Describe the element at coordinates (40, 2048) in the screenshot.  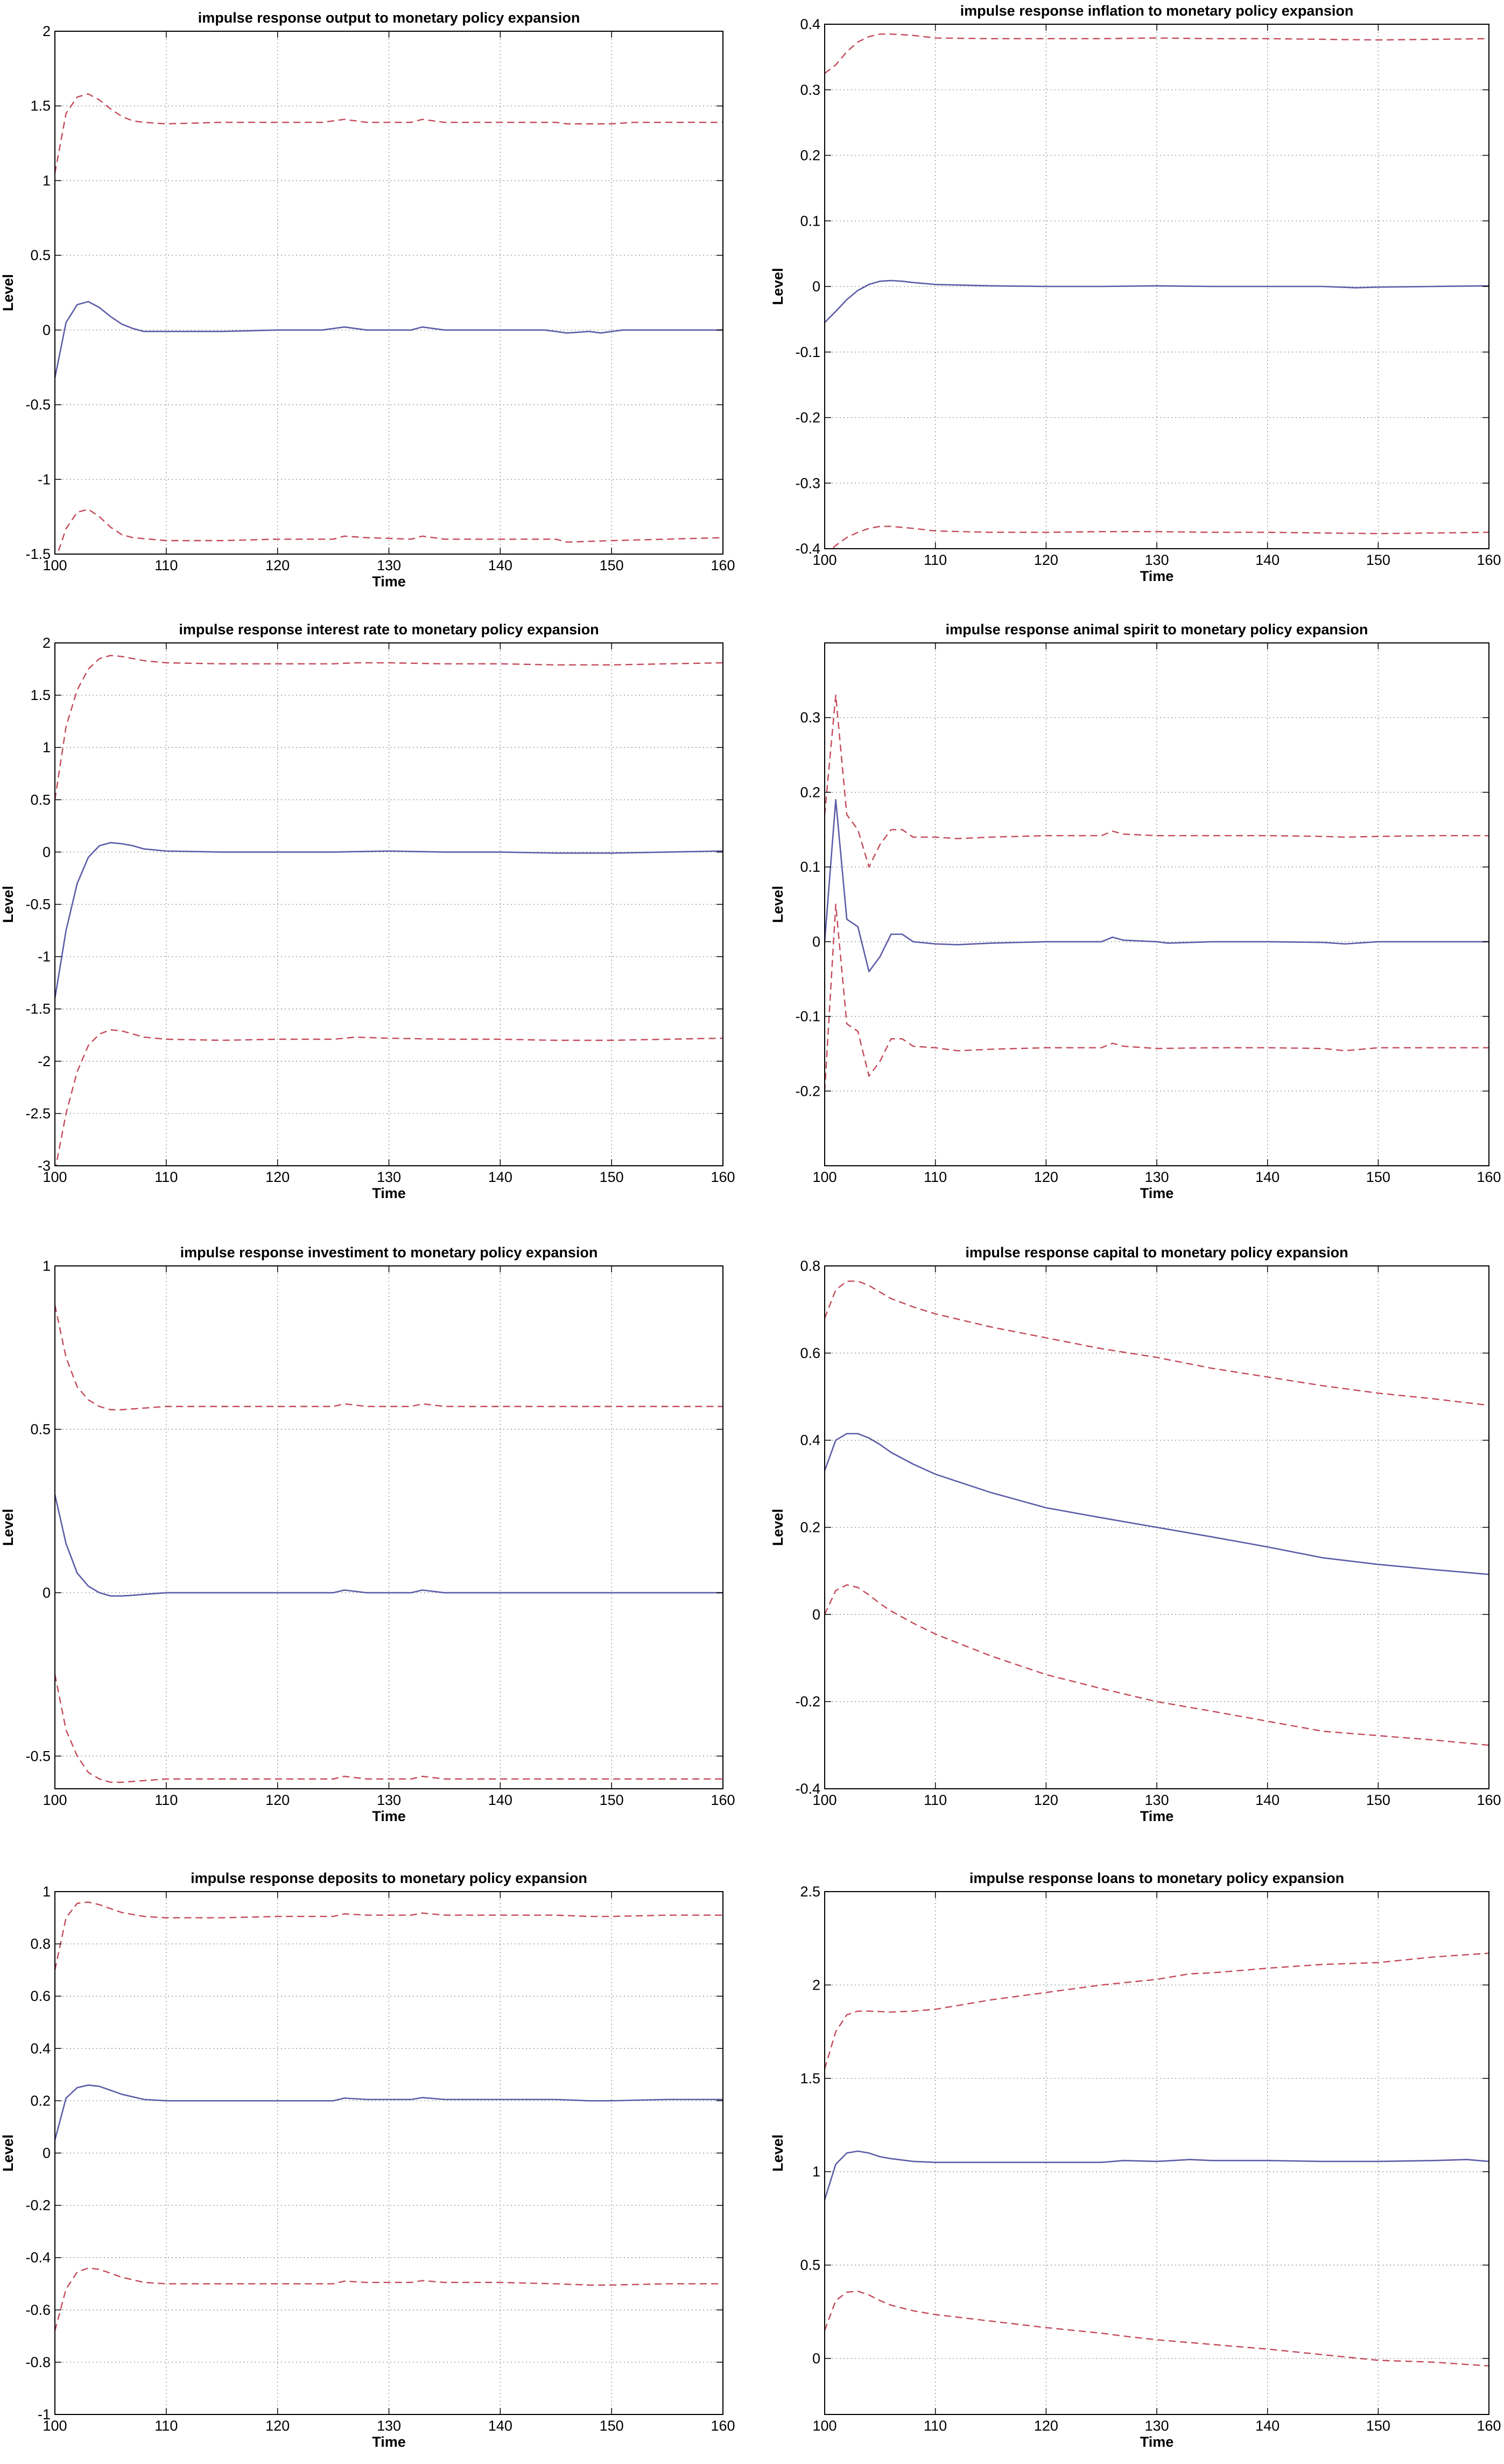
I see `y-tick-label-0-4: 0.4` at that location.